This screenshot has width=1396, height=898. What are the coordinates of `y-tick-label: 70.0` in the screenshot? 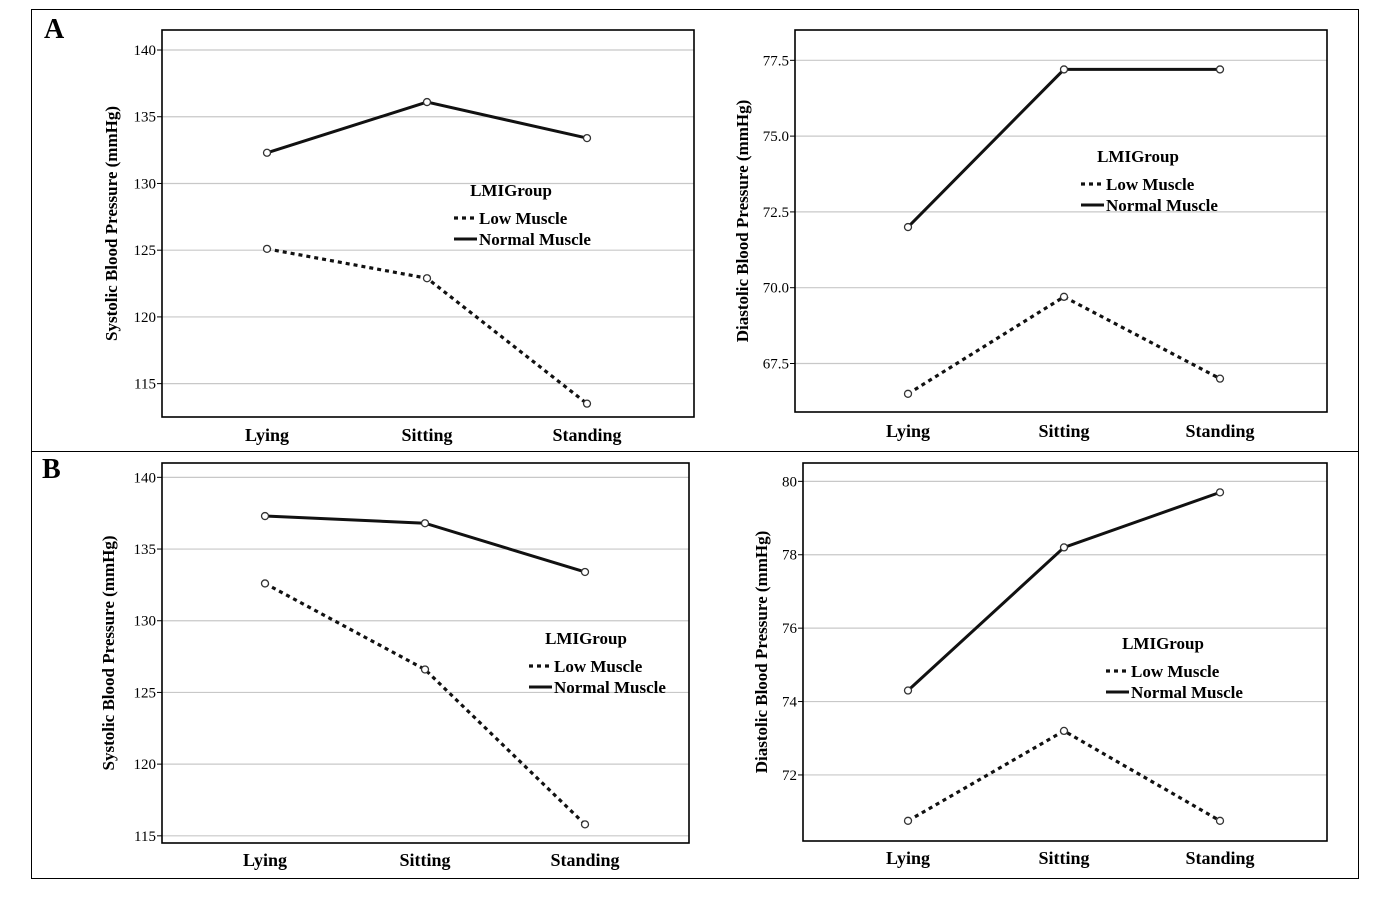 It's located at (776, 289).